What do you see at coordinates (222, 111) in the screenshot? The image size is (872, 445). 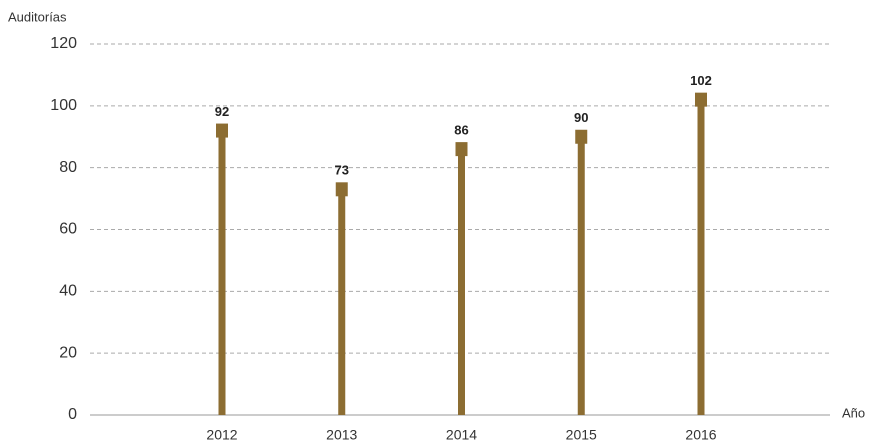 I see `value-label: 92` at bounding box center [222, 111].